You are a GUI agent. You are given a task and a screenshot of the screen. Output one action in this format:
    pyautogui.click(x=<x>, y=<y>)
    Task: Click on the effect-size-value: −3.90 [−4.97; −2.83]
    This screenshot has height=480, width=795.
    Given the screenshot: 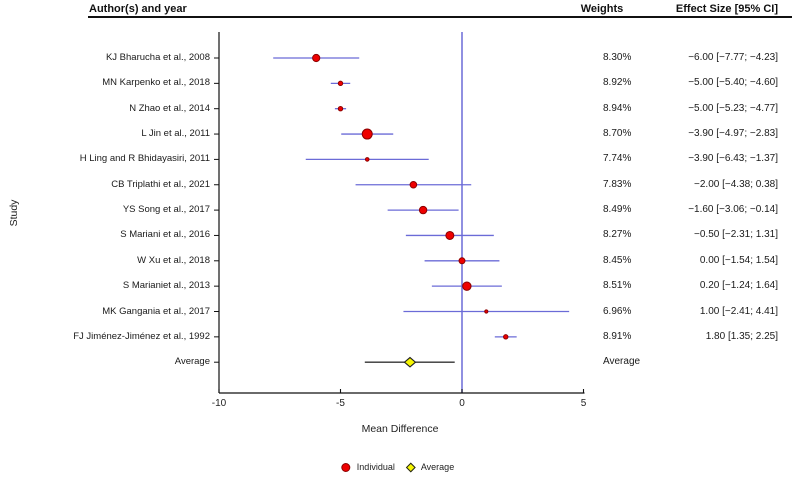 What is the action you would take?
    pyautogui.click(x=733, y=134)
    